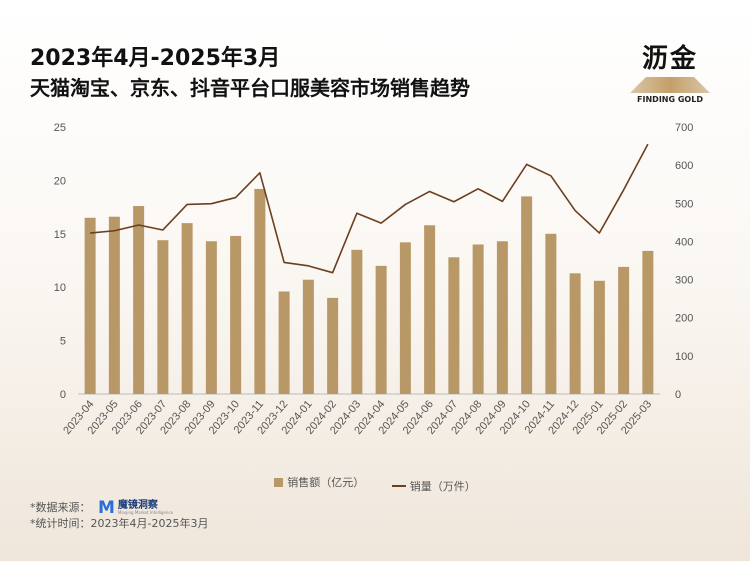  What do you see at coordinates (250, 88) in the screenshot?
I see `chart-title: 天猫淘宝、京东、抖音平台口服美容市场销售趋势` at bounding box center [250, 88].